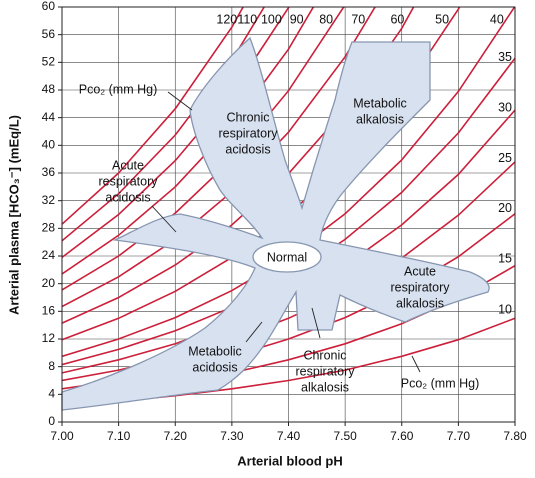 Image resolution: width=535 pixels, height=478 pixels. What do you see at coordinates (442, 19) in the screenshot?
I see `isopleth-label: 50` at bounding box center [442, 19].